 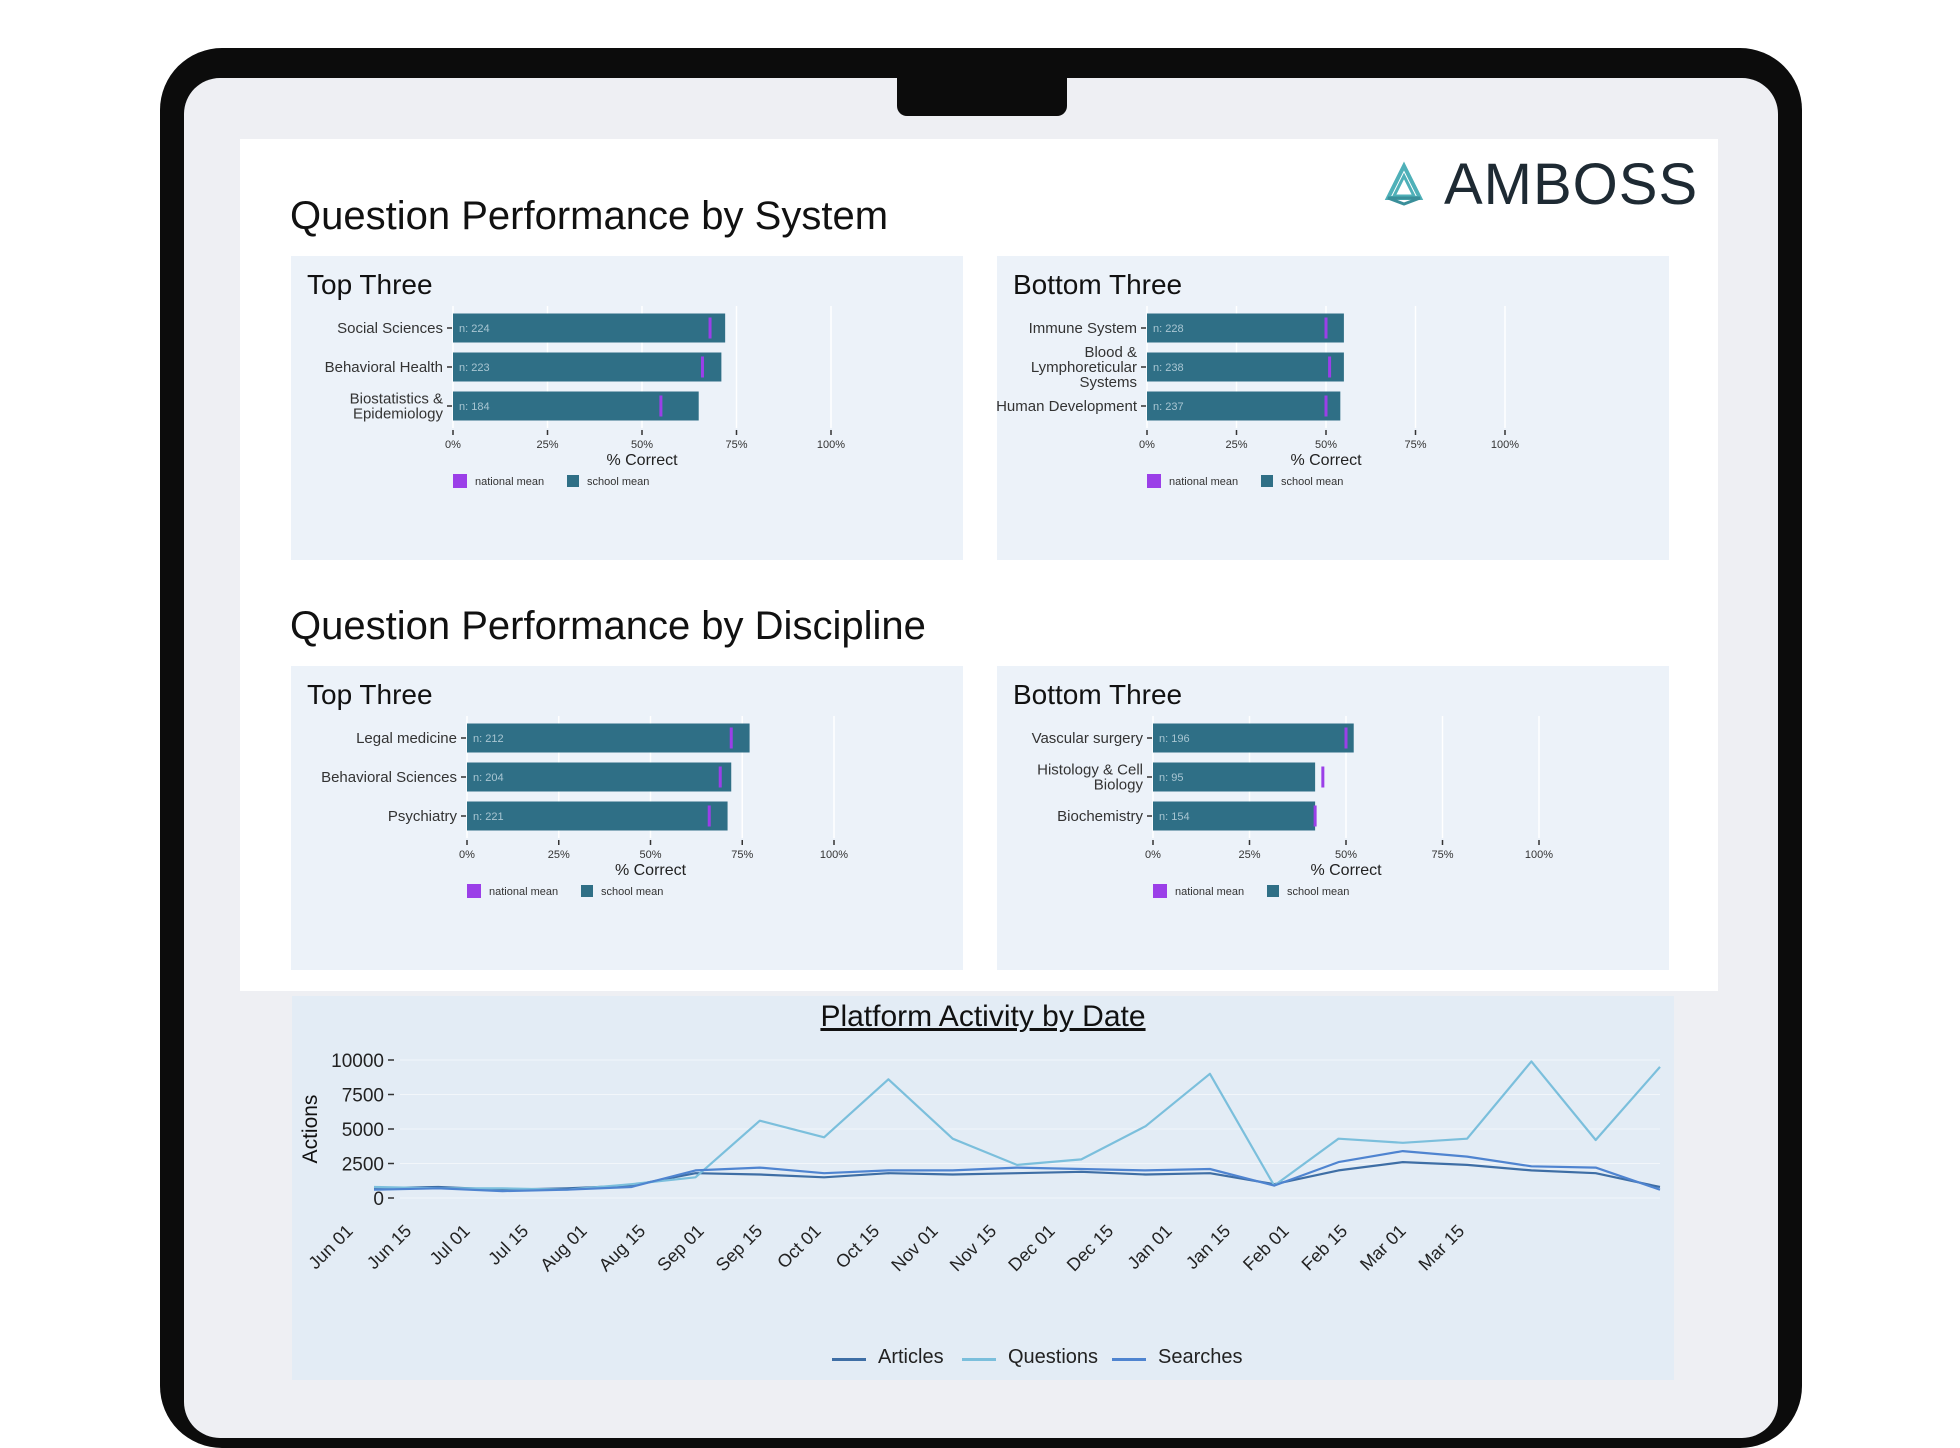 I want to click on bar-count-label: n: 154, so click(x=1174, y=817).